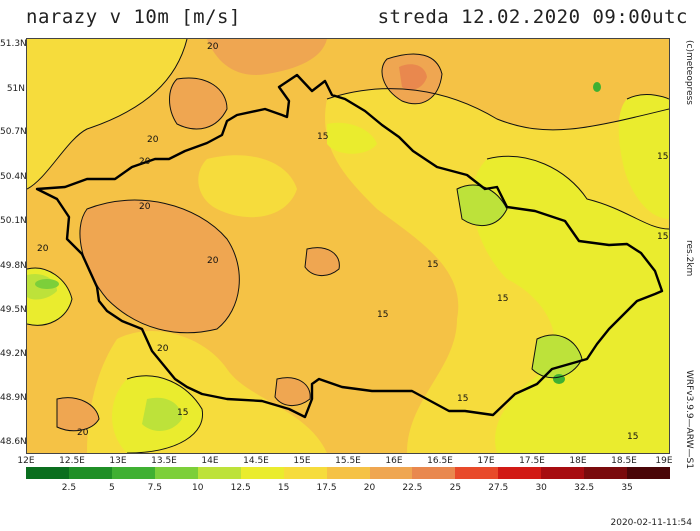 The height and width of the screenshot is (531, 700). What do you see at coordinates (348, 461) in the screenshot?
I see `lon-label: 15.5E` at bounding box center [348, 461].